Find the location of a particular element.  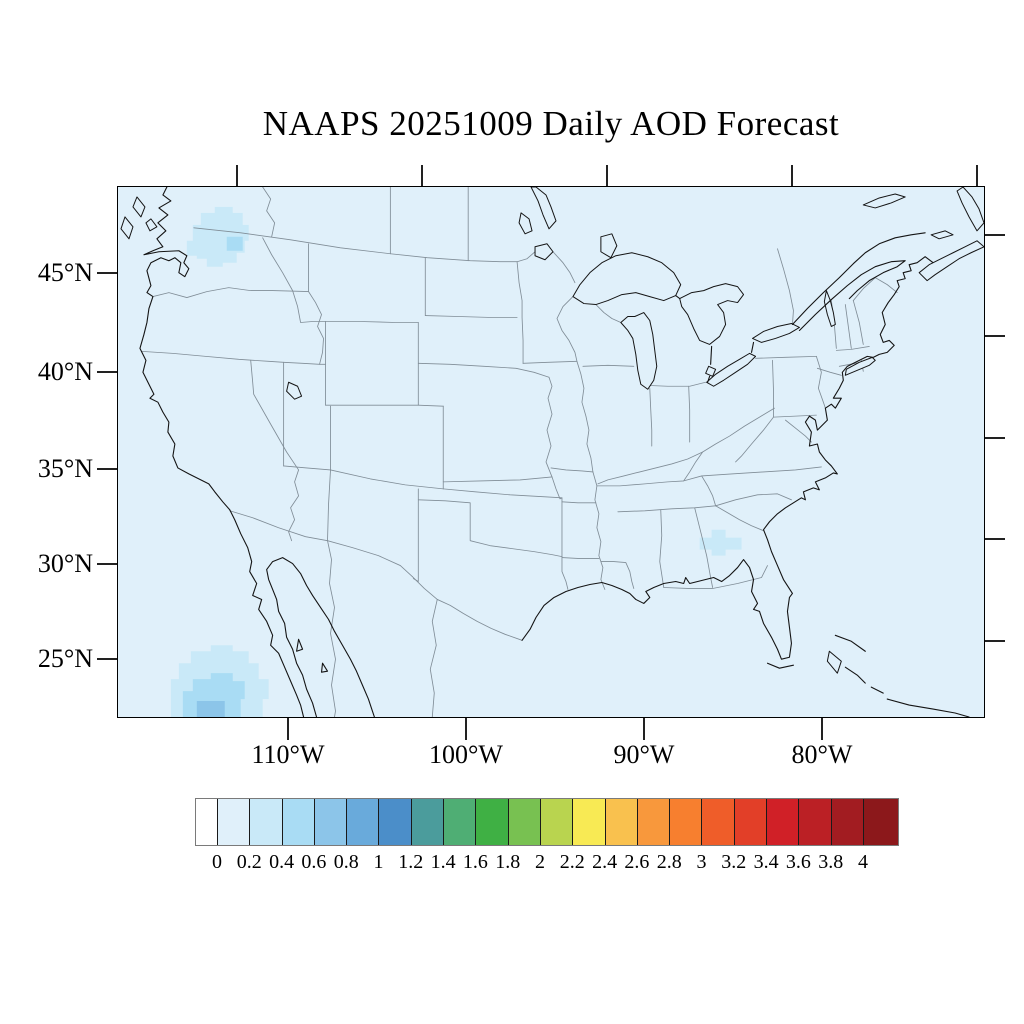

latitude-label: 35°N is located at coordinates (65, 468).